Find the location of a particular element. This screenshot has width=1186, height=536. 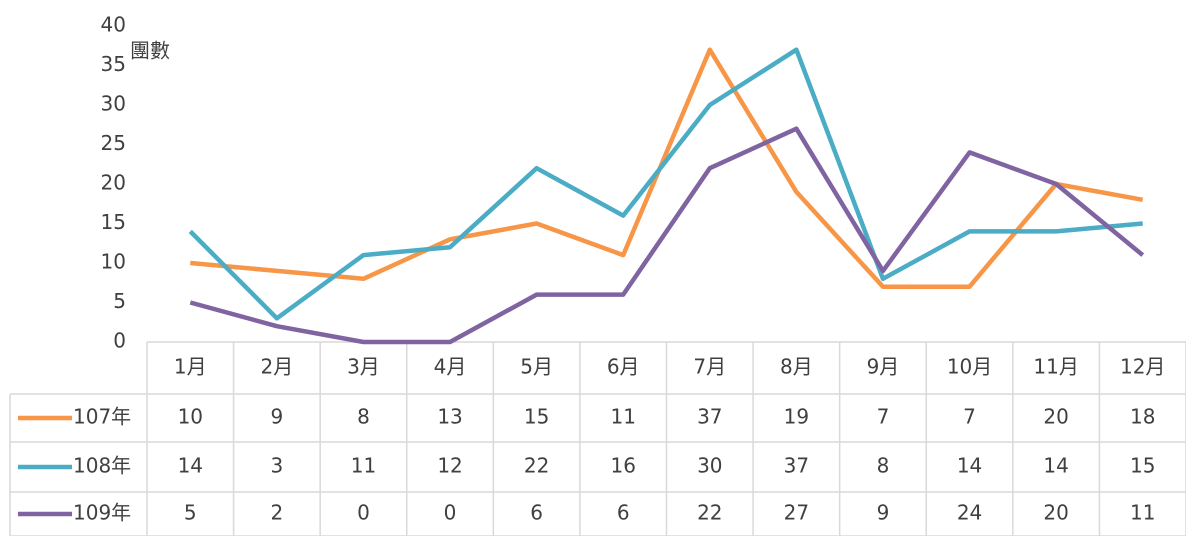

table-value: 27 is located at coordinates (796, 513).